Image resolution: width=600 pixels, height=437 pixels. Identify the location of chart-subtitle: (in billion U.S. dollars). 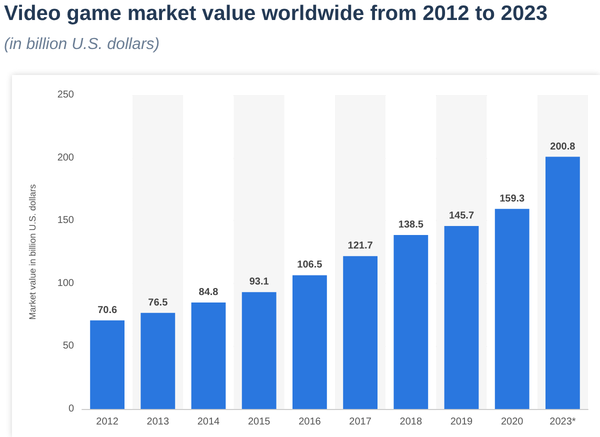
(82, 45).